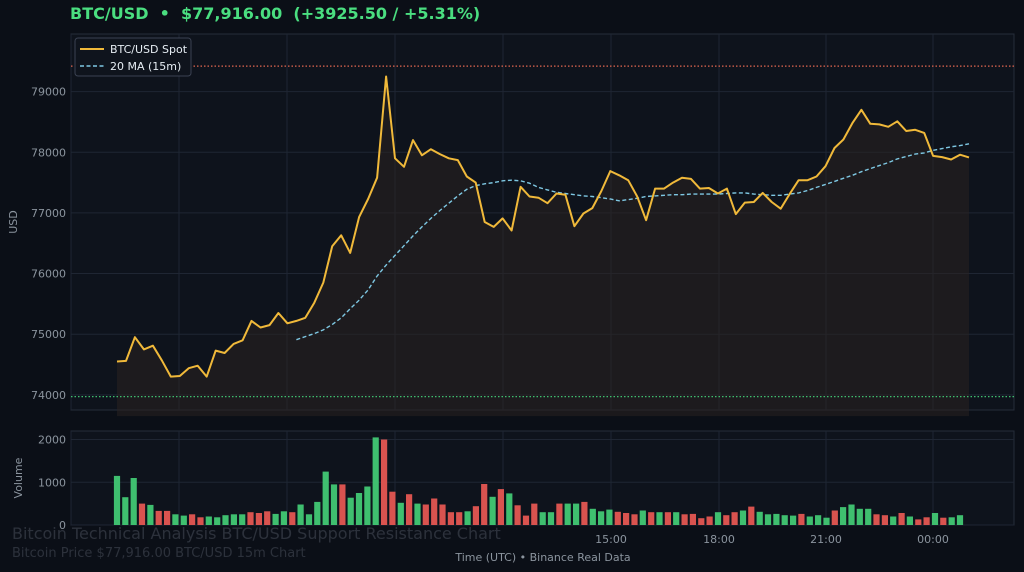 The image size is (1024, 572). Describe the element at coordinates (232, 13) in the screenshot. I see `header-price: $77,916.00` at that location.